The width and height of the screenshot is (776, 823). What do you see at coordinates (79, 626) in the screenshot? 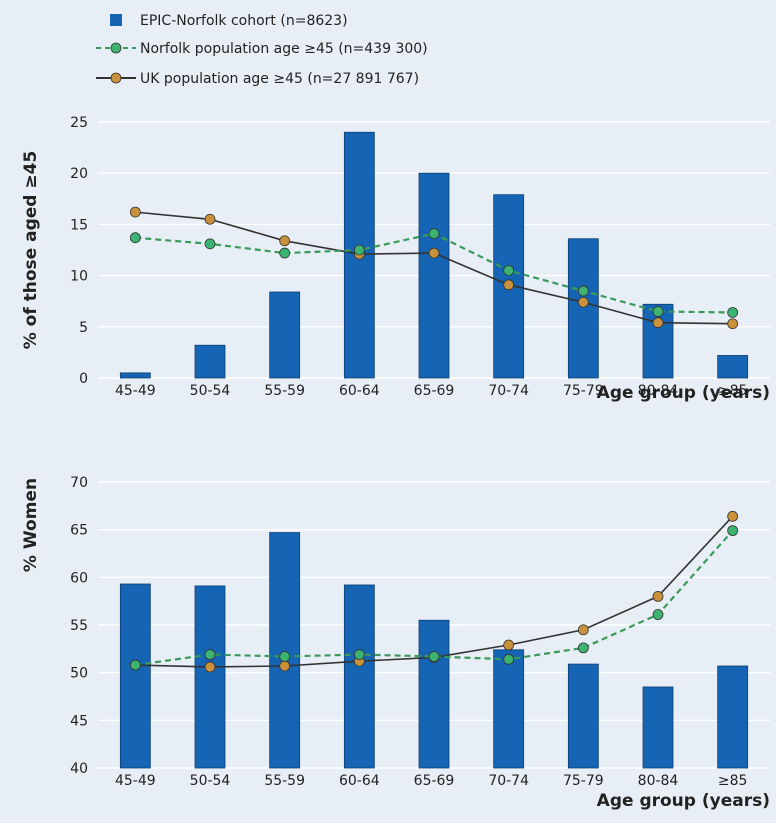
I see `y-tick-label: 55` at bounding box center [79, 626].